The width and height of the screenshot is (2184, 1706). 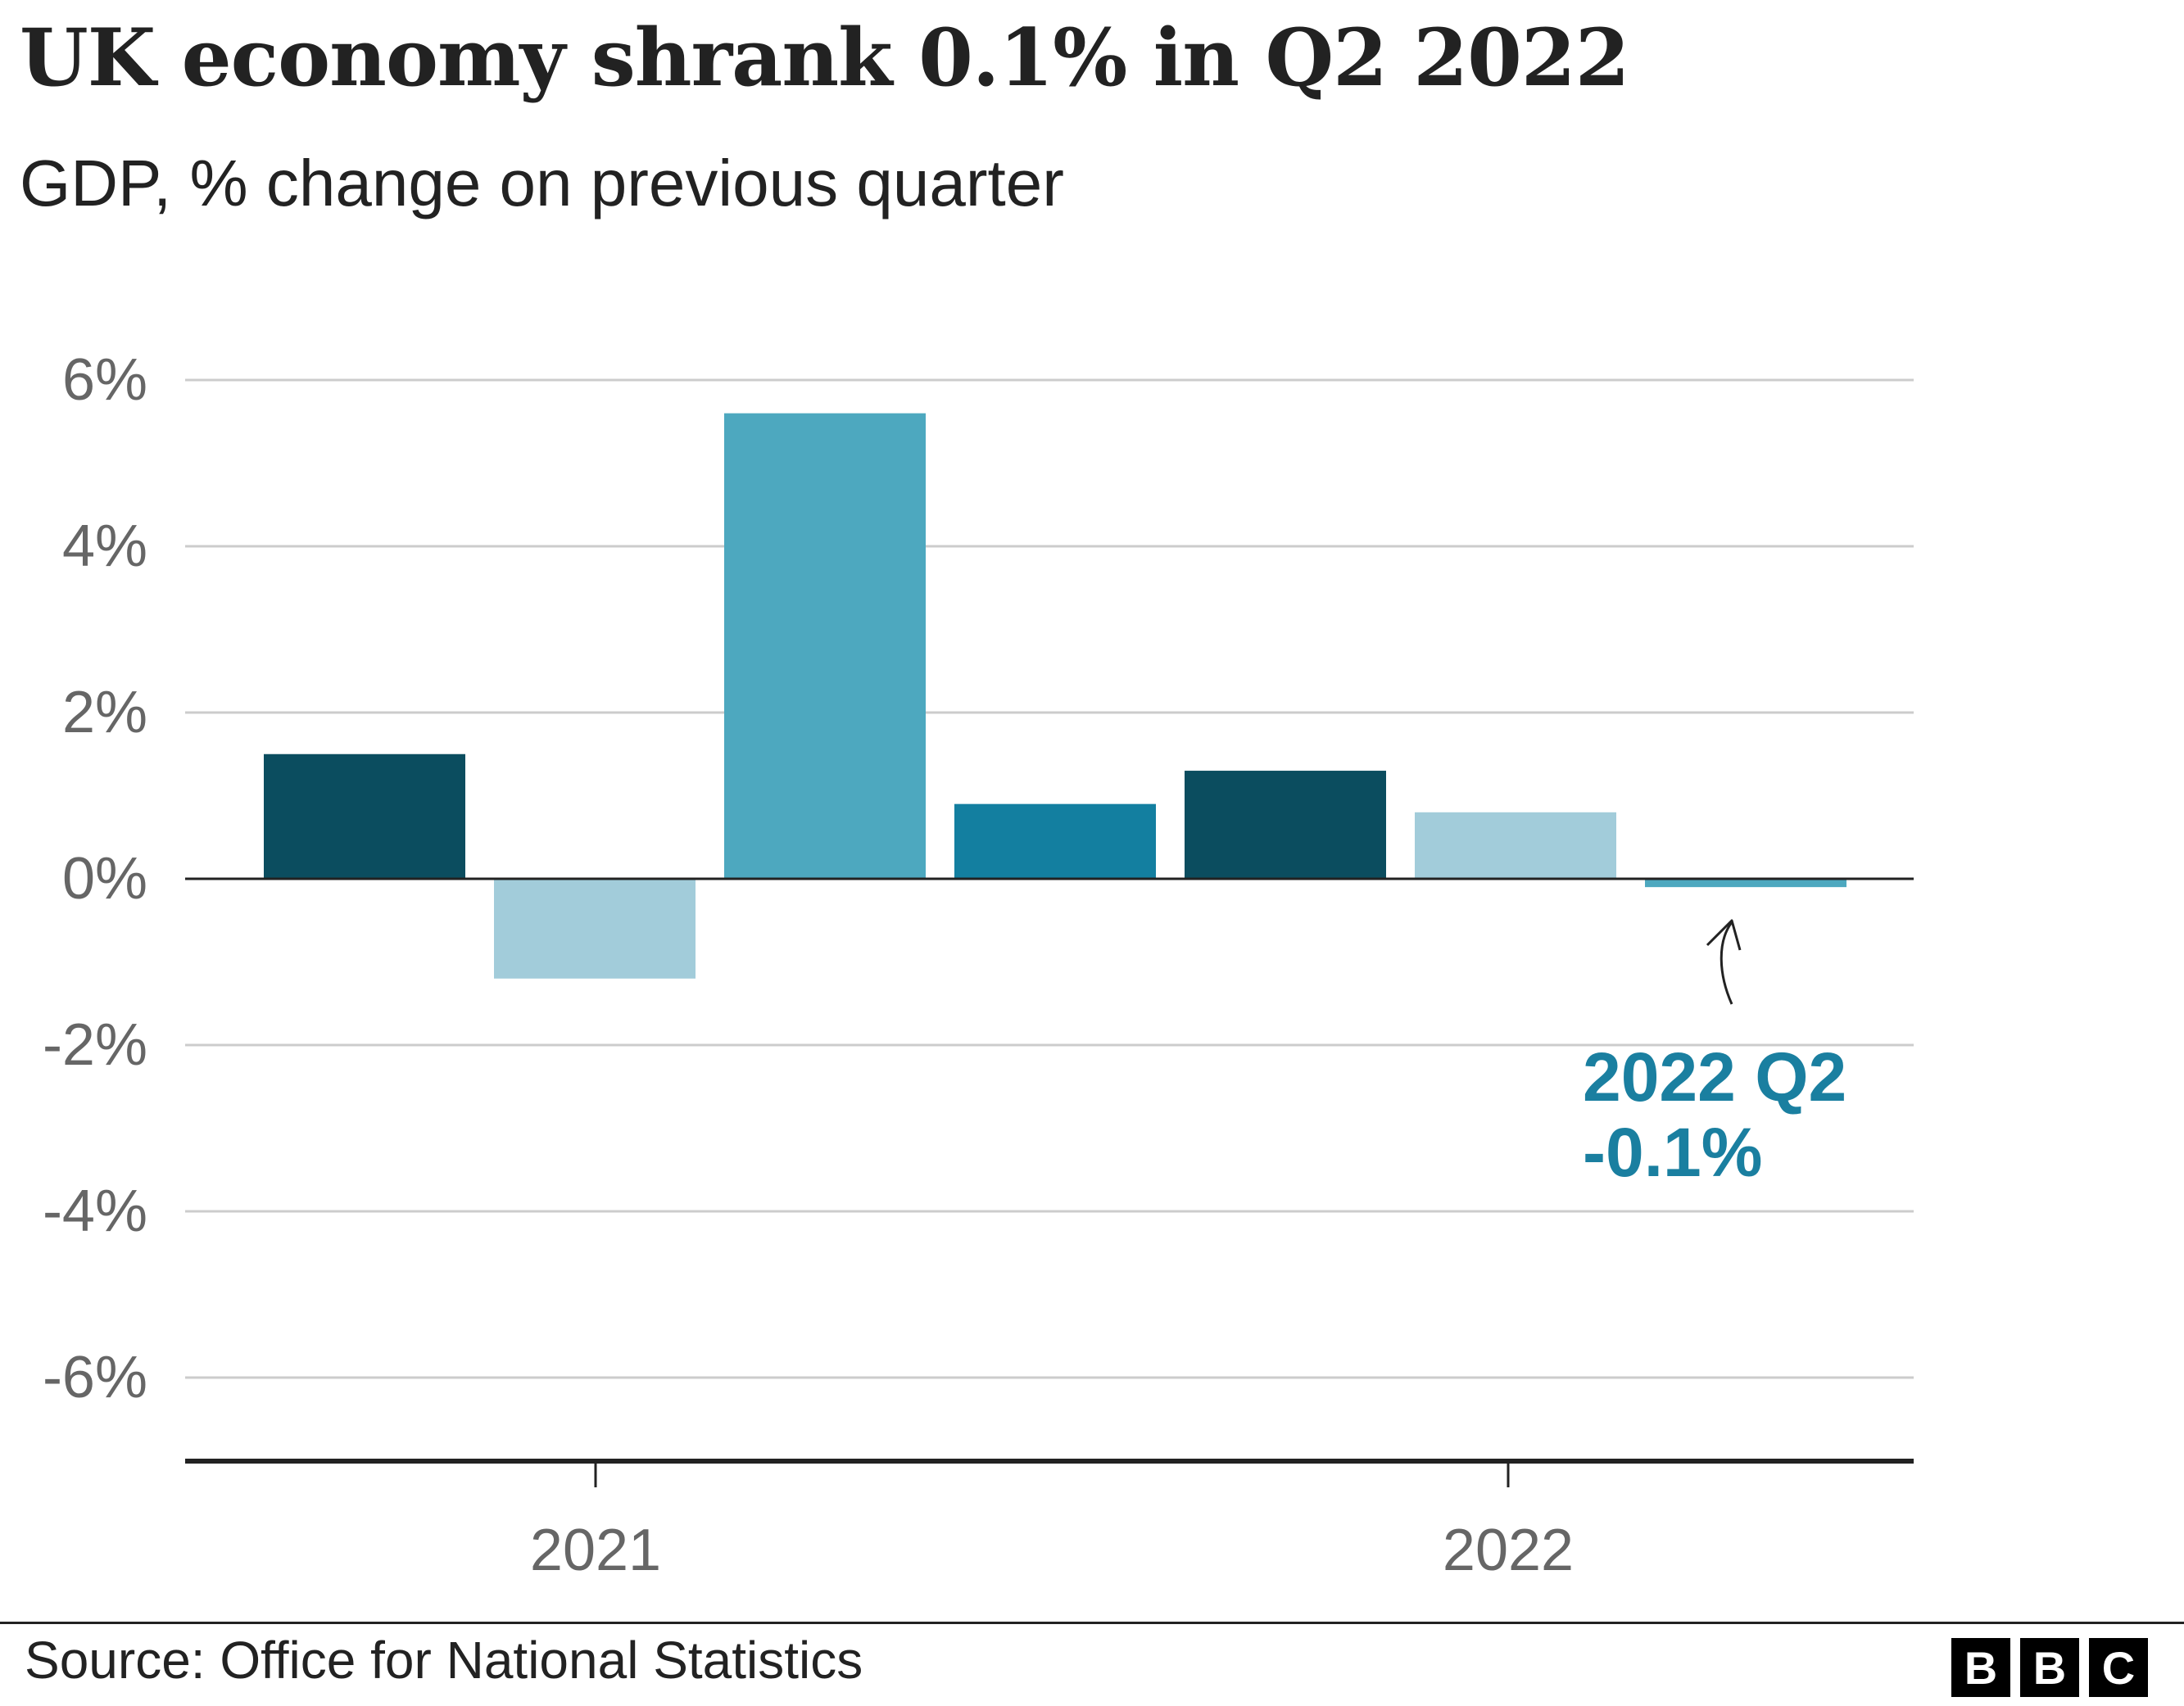 I want to click on annotation-arrow, so click(x=1726, y=963).